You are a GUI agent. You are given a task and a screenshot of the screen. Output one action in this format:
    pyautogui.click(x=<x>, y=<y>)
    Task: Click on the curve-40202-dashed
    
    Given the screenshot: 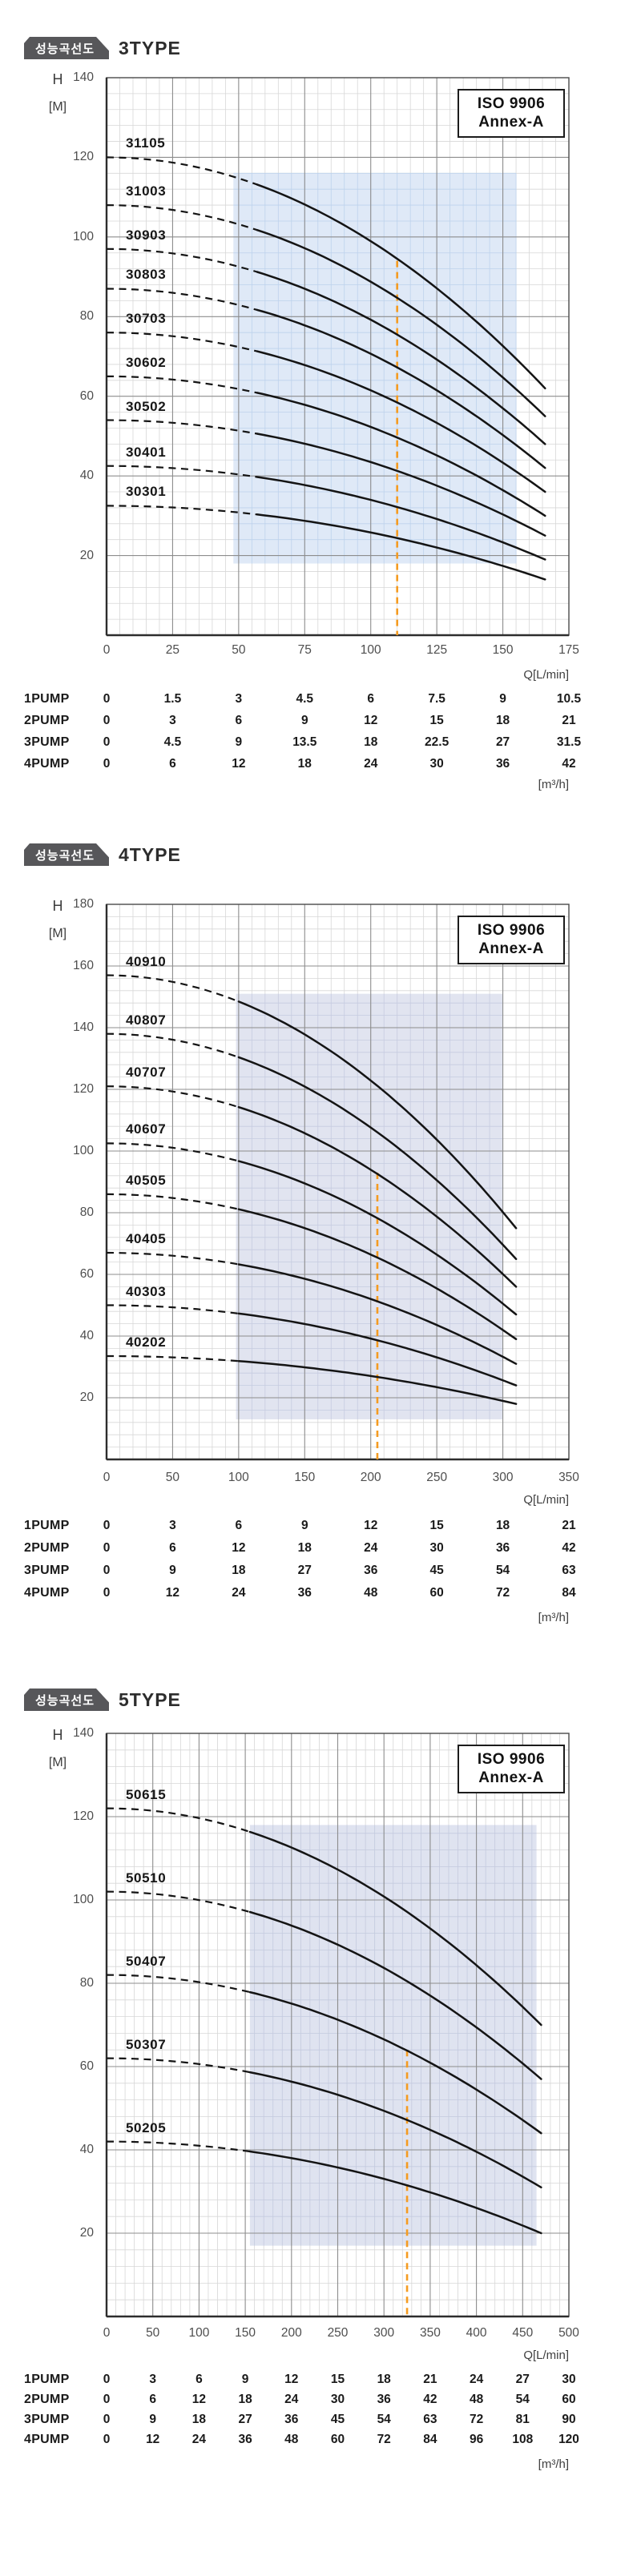 What is the action you would take?
    pyautogui.click(x=173, y=1358)
    